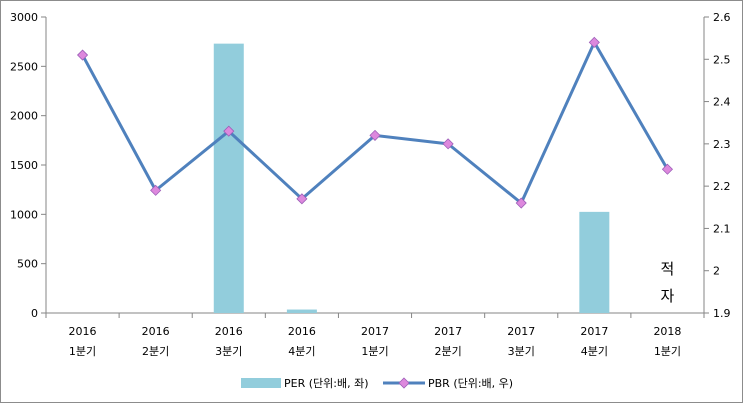  Describe the element at coordinates (722, 59) in the screenshot. I see `right-tick-label: 2.5` at that location.